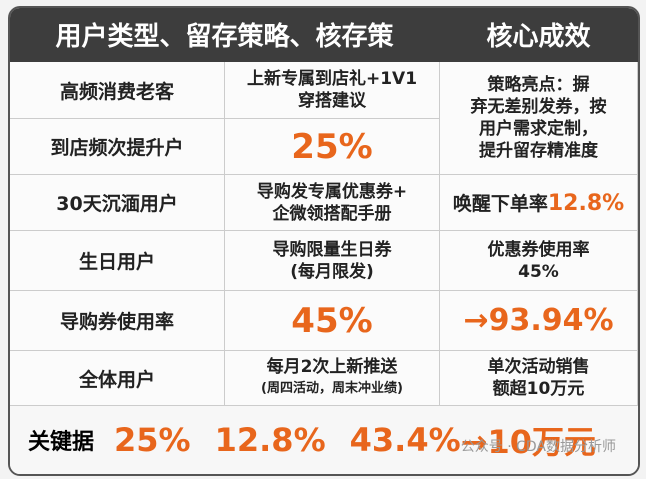 The width and height of the screenshot is (646, 479). Describe the element at coordinates (117, 261) in the screenshot. I see `type-cell: 生日用户` at that location.